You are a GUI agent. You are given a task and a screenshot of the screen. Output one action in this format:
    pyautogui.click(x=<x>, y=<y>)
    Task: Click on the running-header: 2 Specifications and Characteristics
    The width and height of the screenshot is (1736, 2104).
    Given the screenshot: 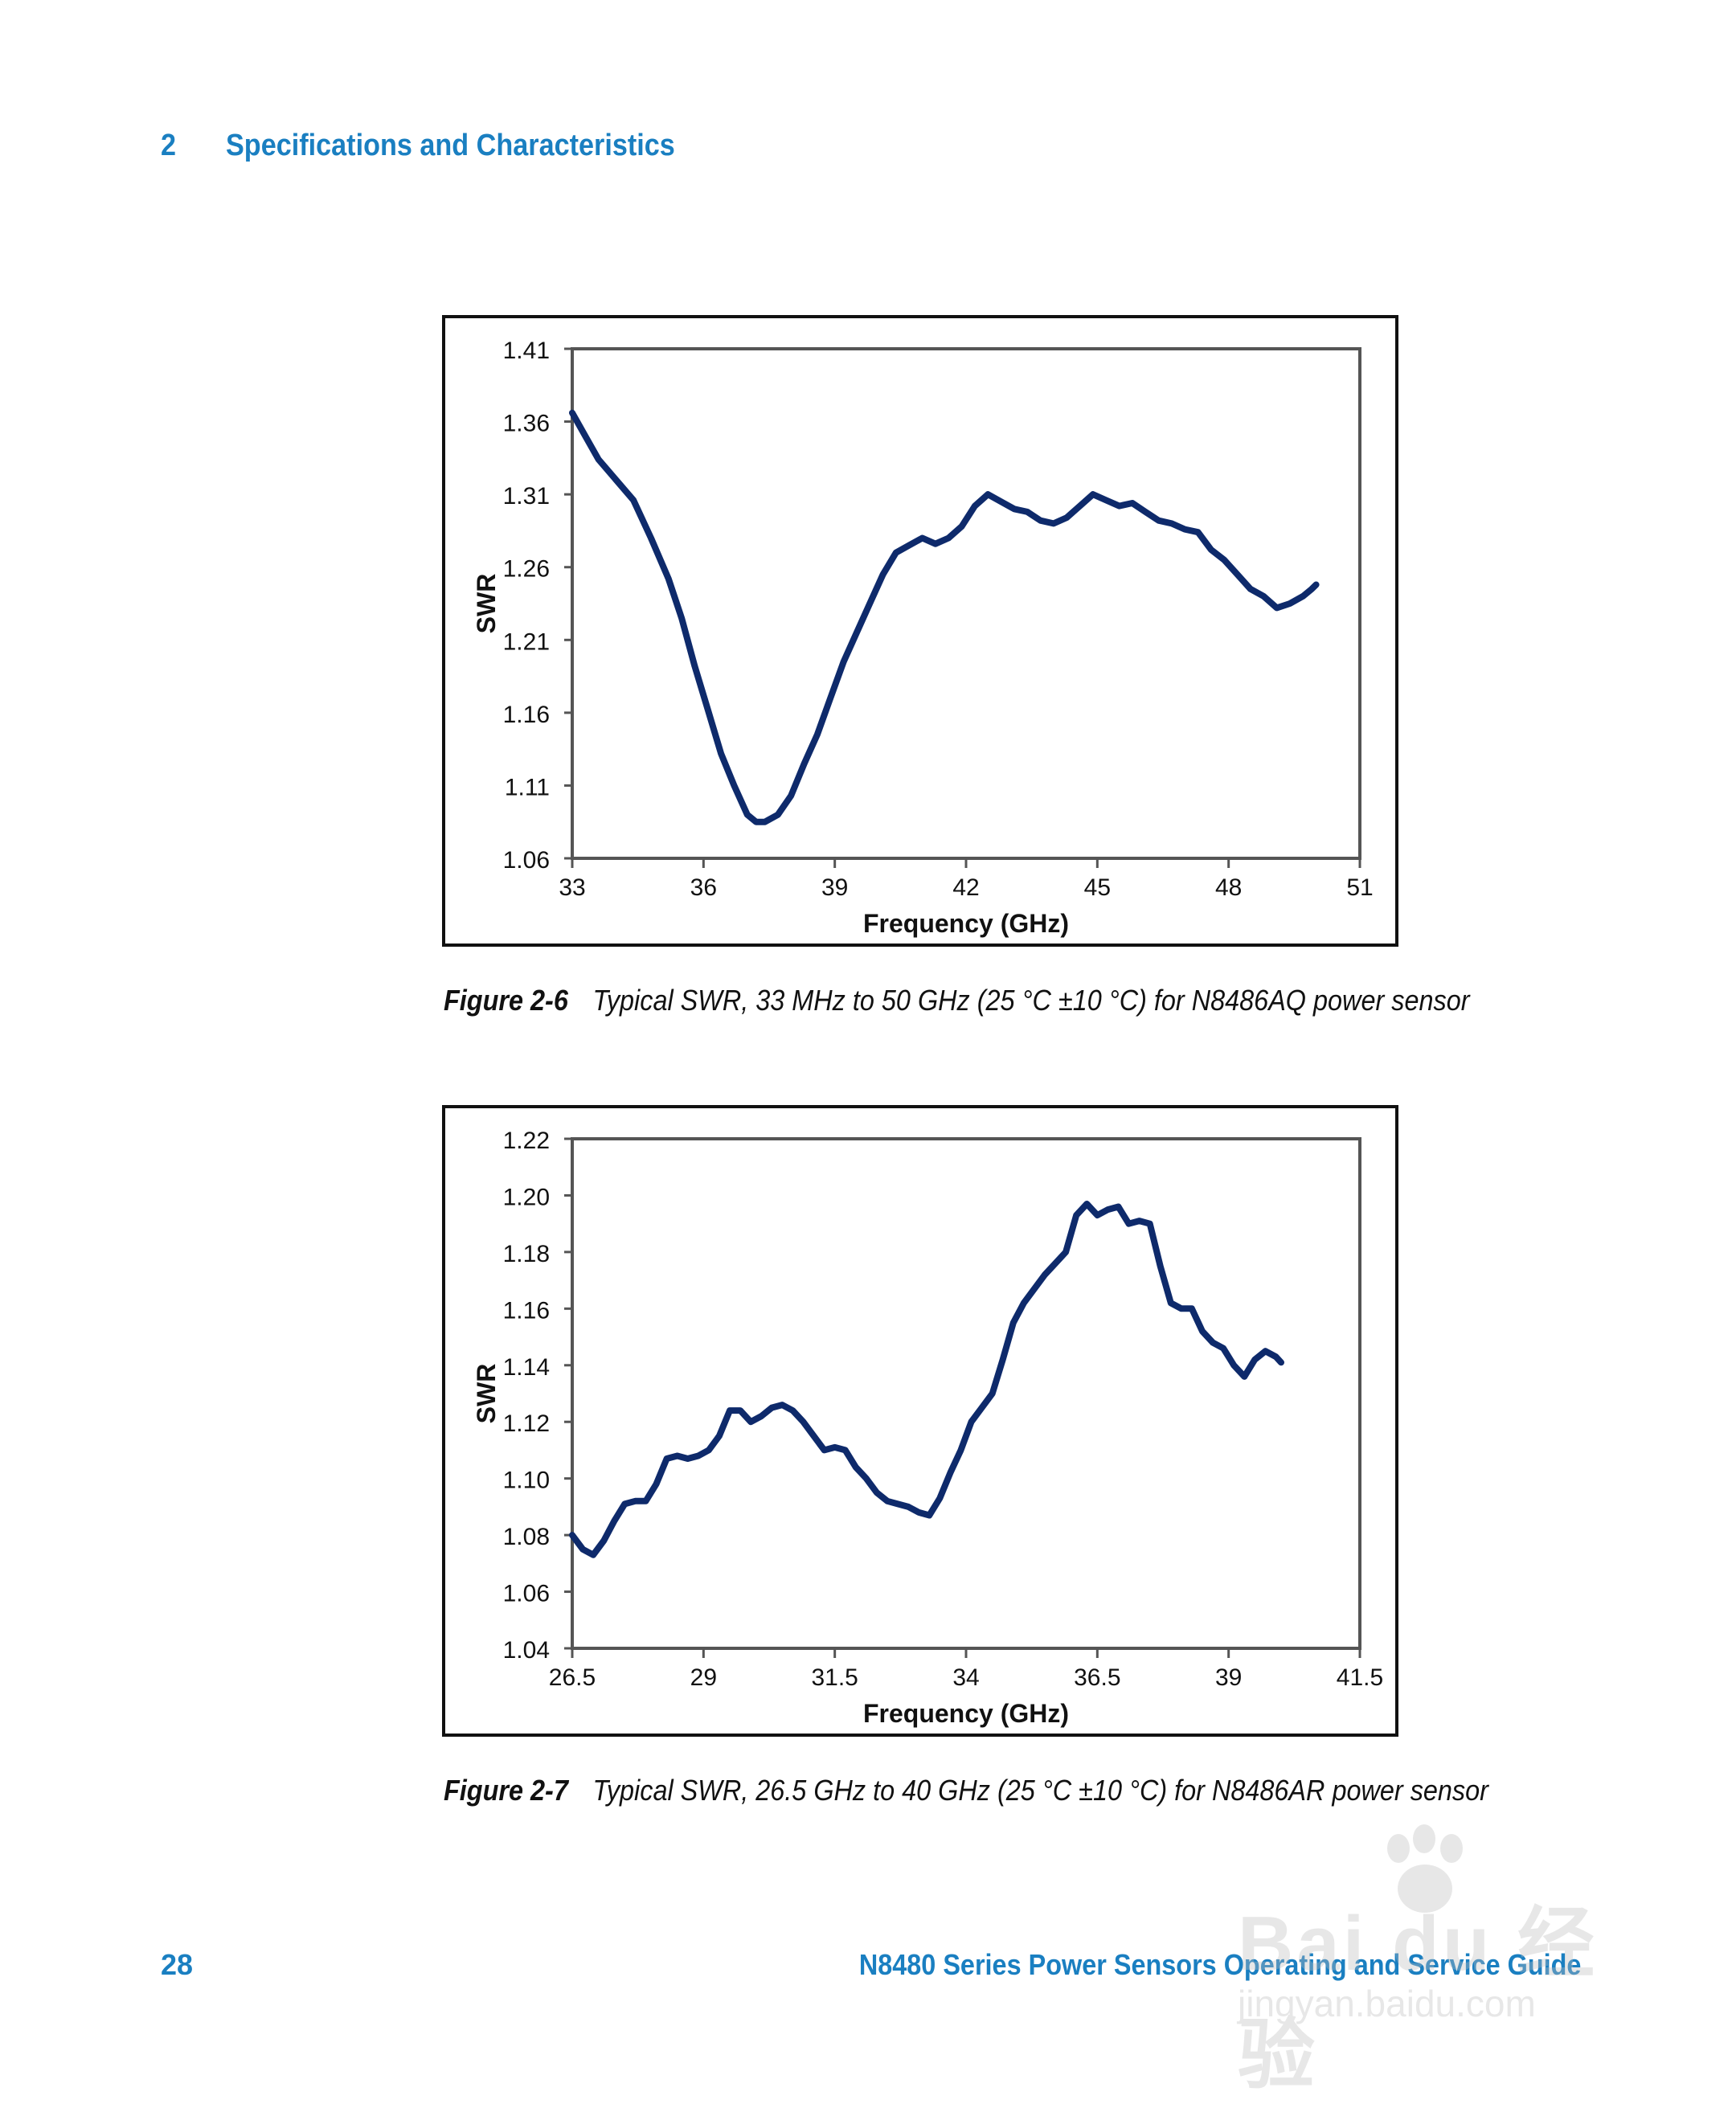 What is the action you would take?
    pyautogui.click(x=418, y=146)
    